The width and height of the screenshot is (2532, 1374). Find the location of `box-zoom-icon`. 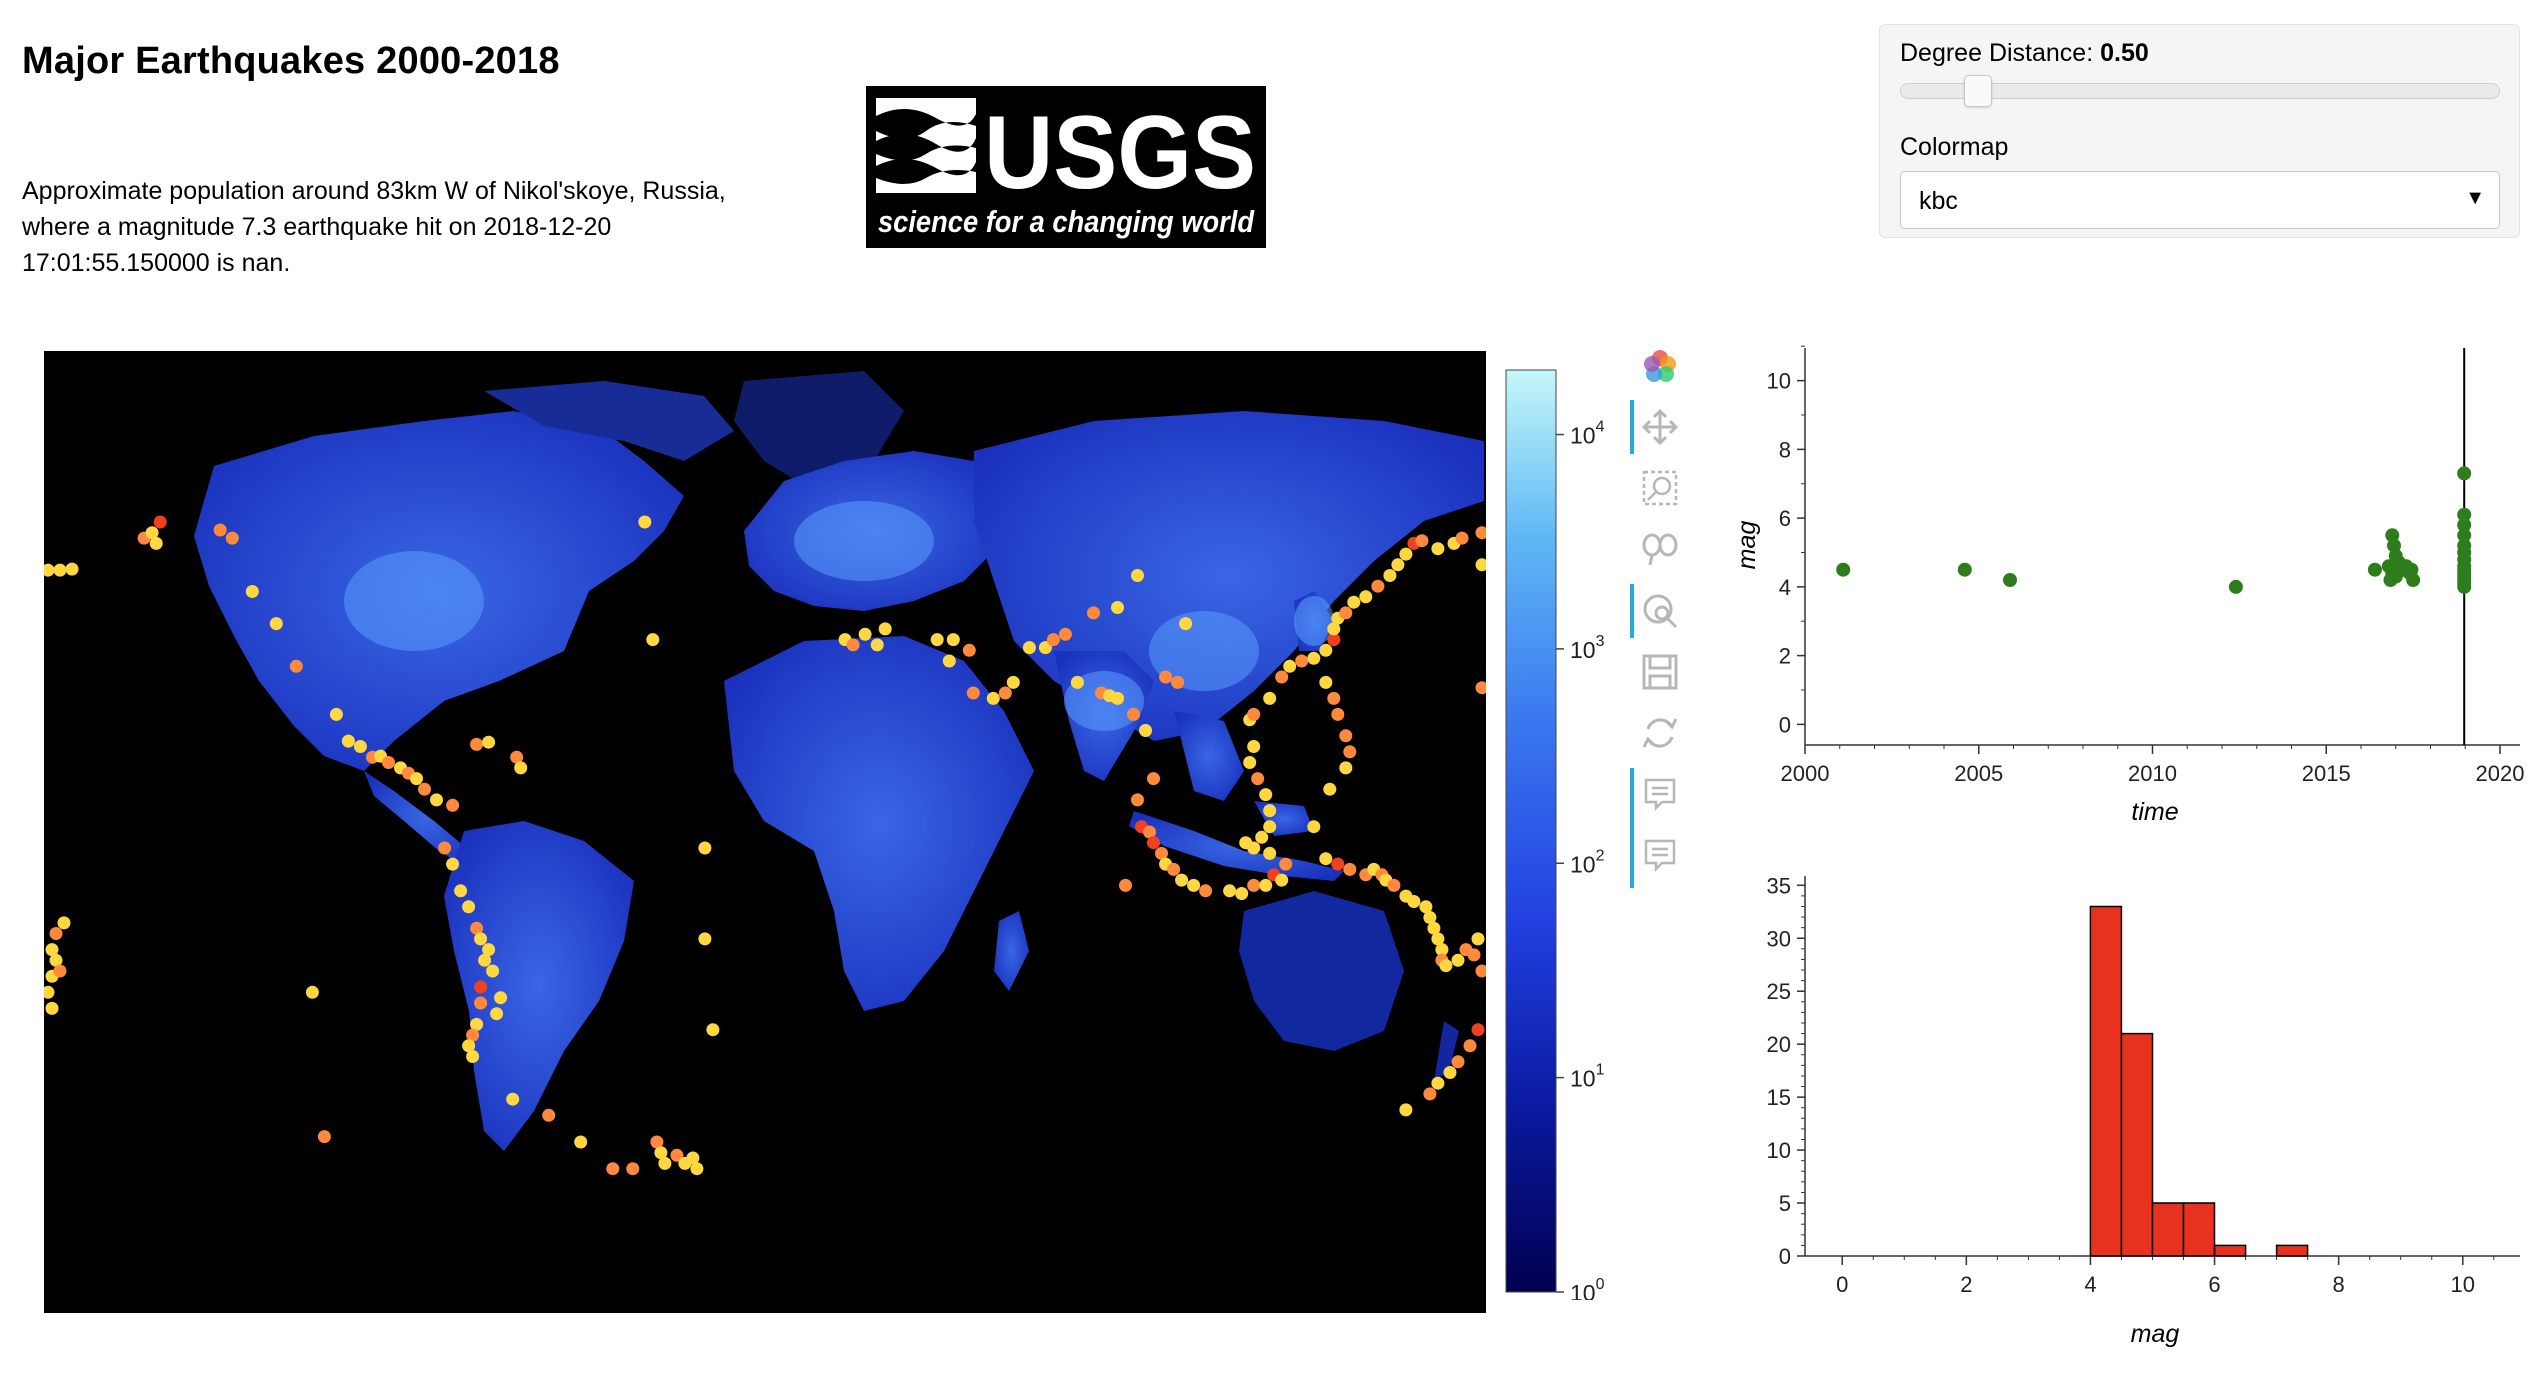

box-zoom-icon is located at coordinates (1660, 488).